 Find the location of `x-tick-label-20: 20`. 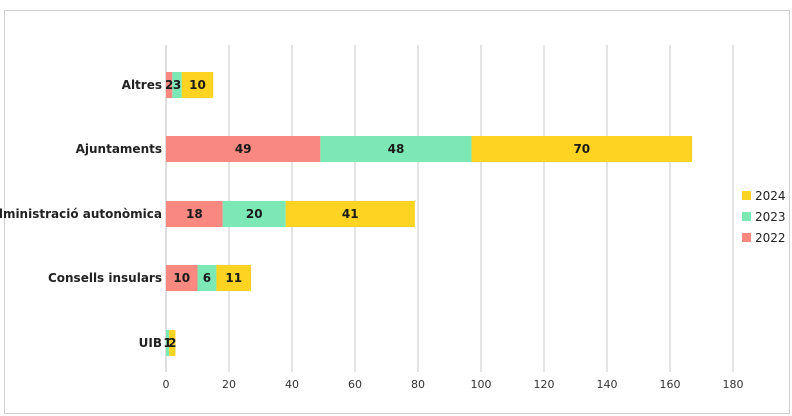

x-tick-label-20: 20 is located at coordinates (229, 384).